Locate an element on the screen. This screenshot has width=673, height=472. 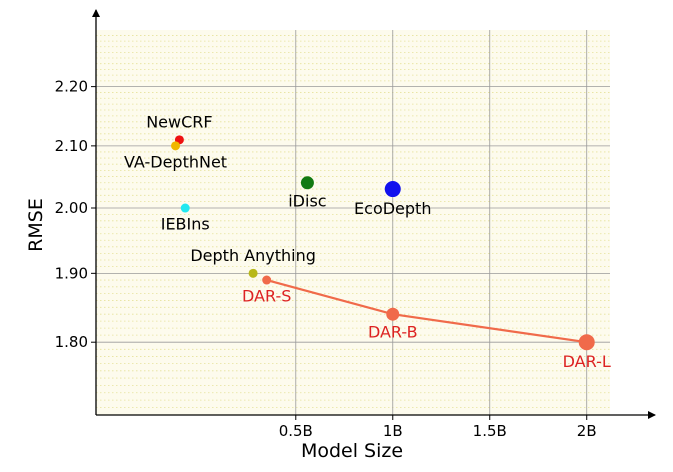
y-ticks: 1.80 1.90 2.00 2.10 2.20 is located at coordinates (75, 214).